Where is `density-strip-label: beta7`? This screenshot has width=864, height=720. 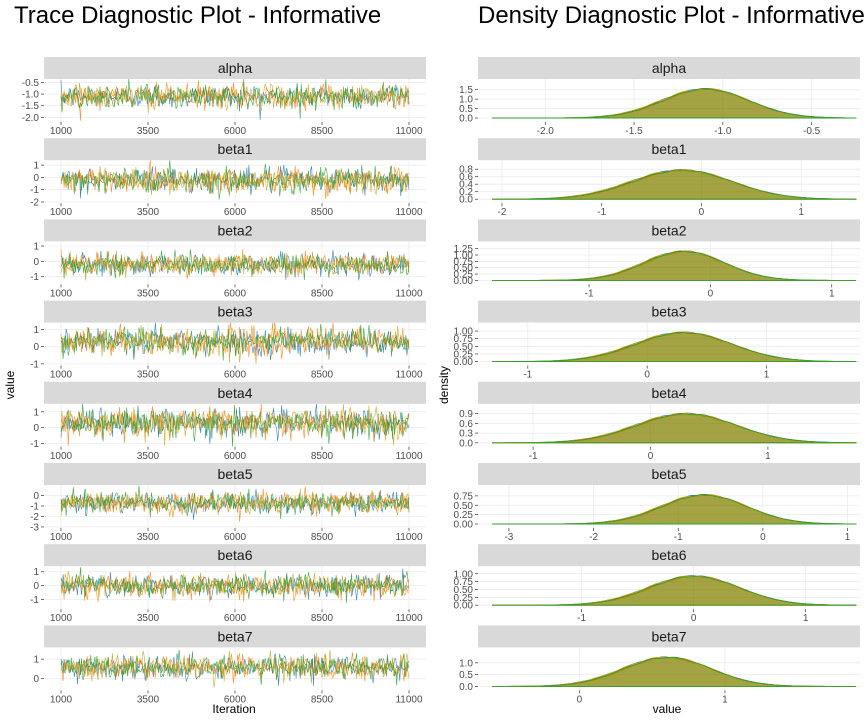 density-strip-label: beta7 is located at coordinates (668, 636).